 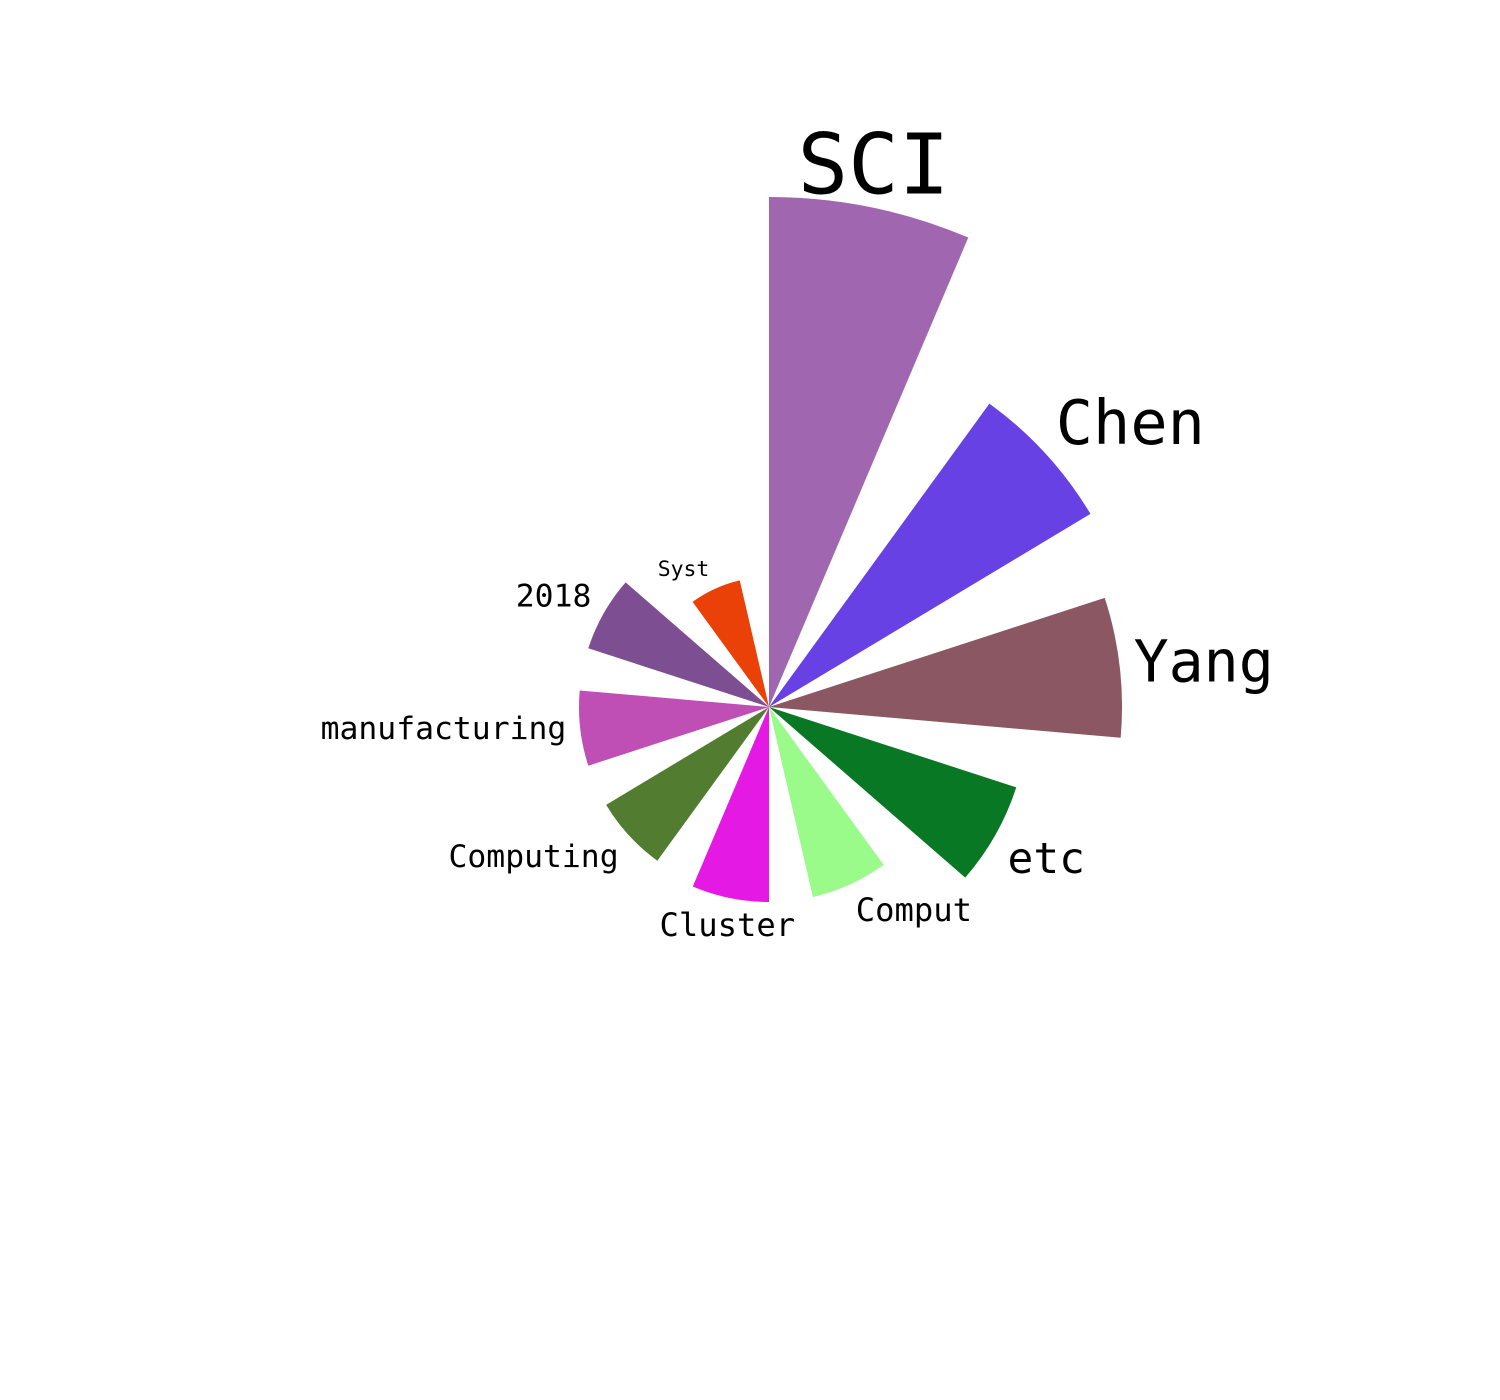 What do you see at coordinates (914, 910) in the screenshot?
I see `rose-label-comput: Comput` at bounding box center [914, 910].